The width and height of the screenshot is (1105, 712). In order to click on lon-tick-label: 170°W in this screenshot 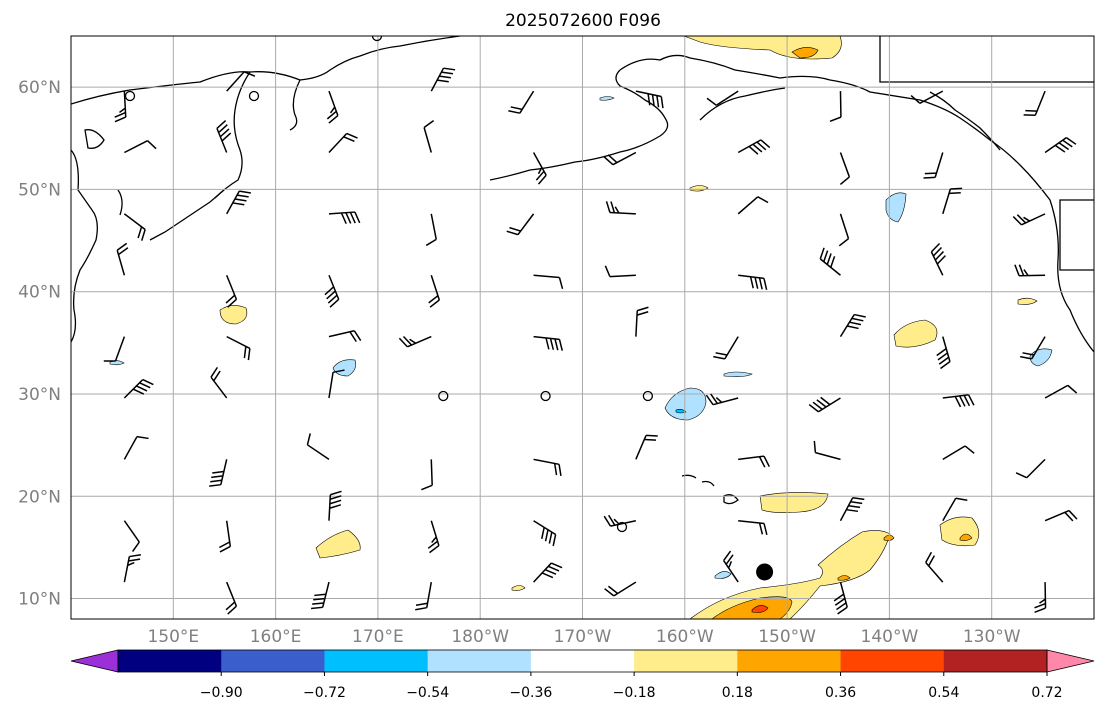, I will do `click(583, 637)`.